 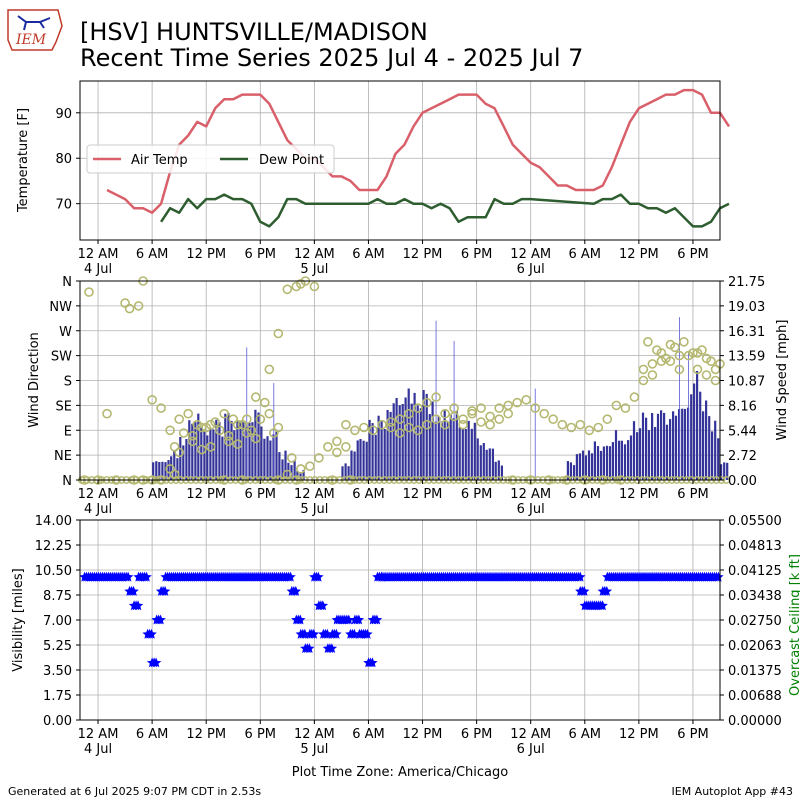 I want to click on ceiling-tick-label: 0.05500, so click(x=755, y=521).